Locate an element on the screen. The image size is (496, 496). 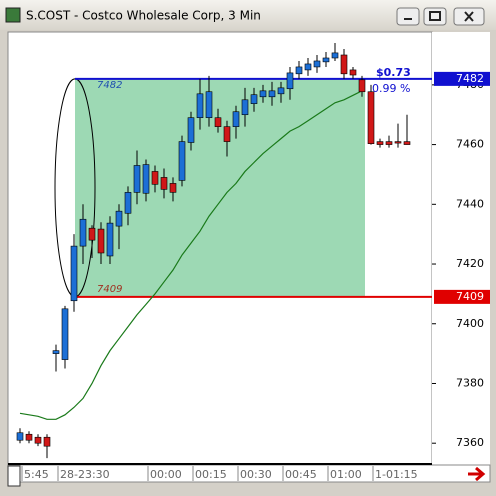
x-tick-label: 1-01:15 is located at coordinates (396, 474).